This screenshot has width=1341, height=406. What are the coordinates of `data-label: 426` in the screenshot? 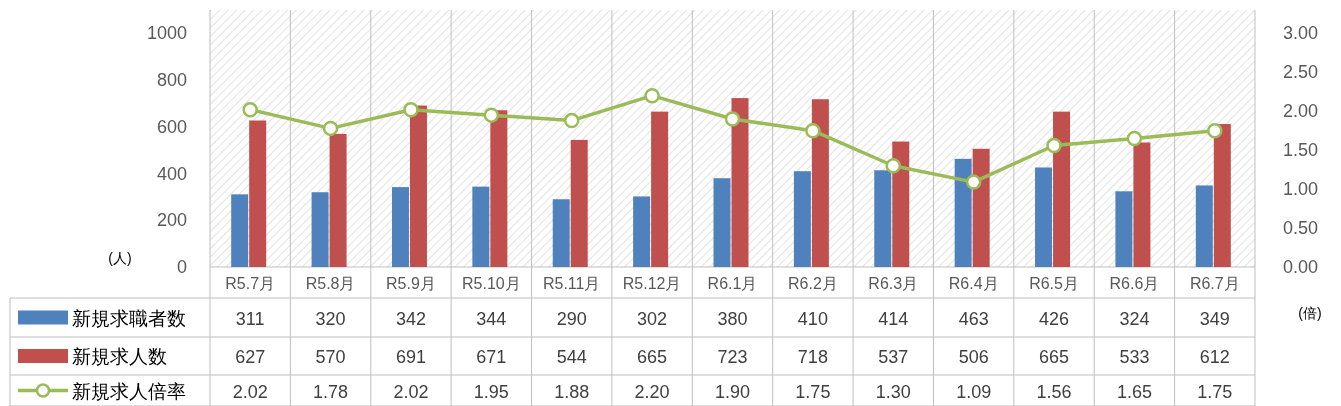 It's located at (1054, 318).